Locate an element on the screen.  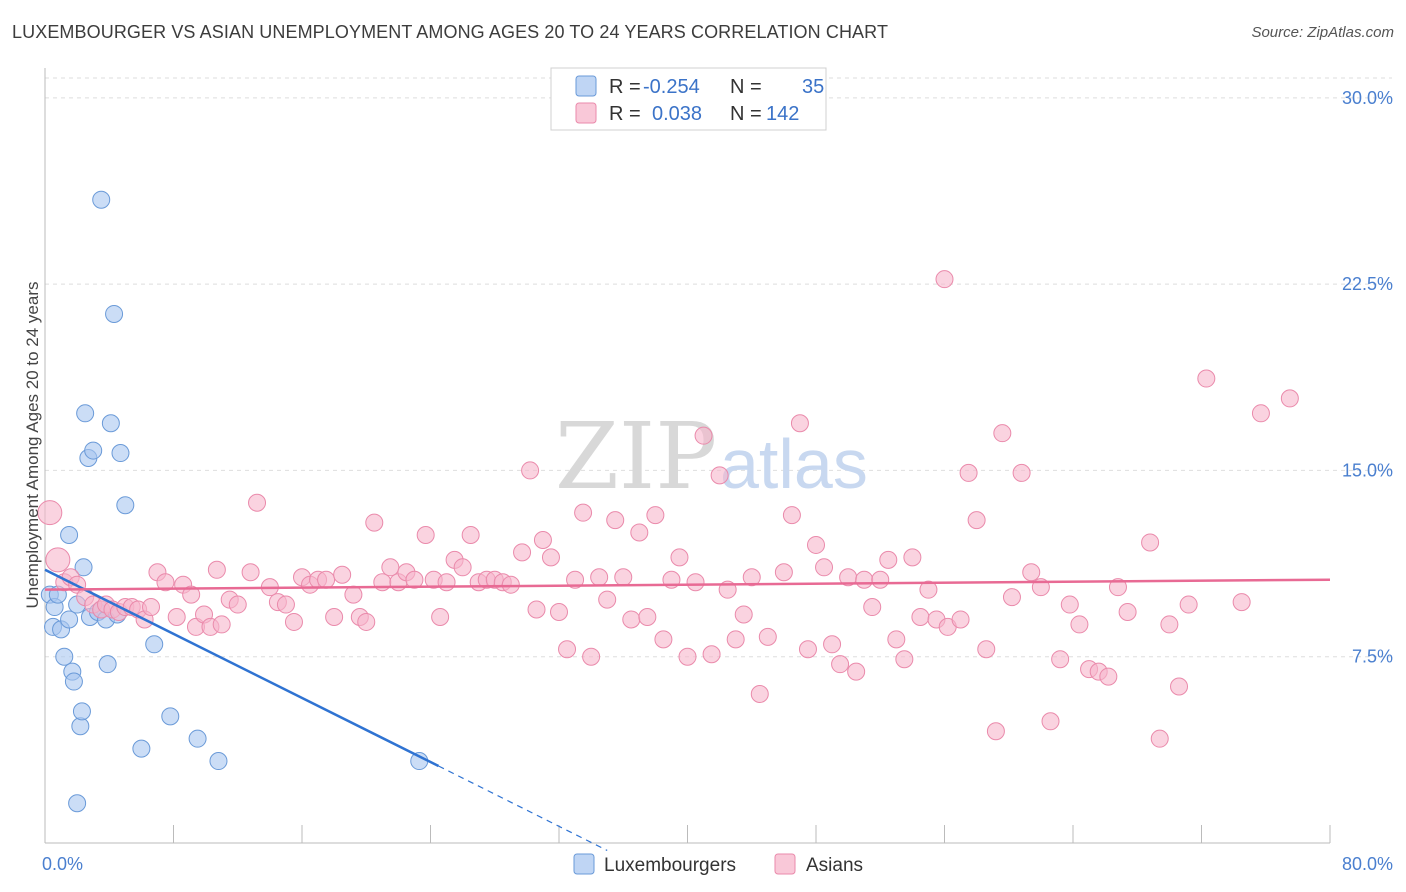
y-tick-label-0: 7.5% is located at coordinates (1372, 657).